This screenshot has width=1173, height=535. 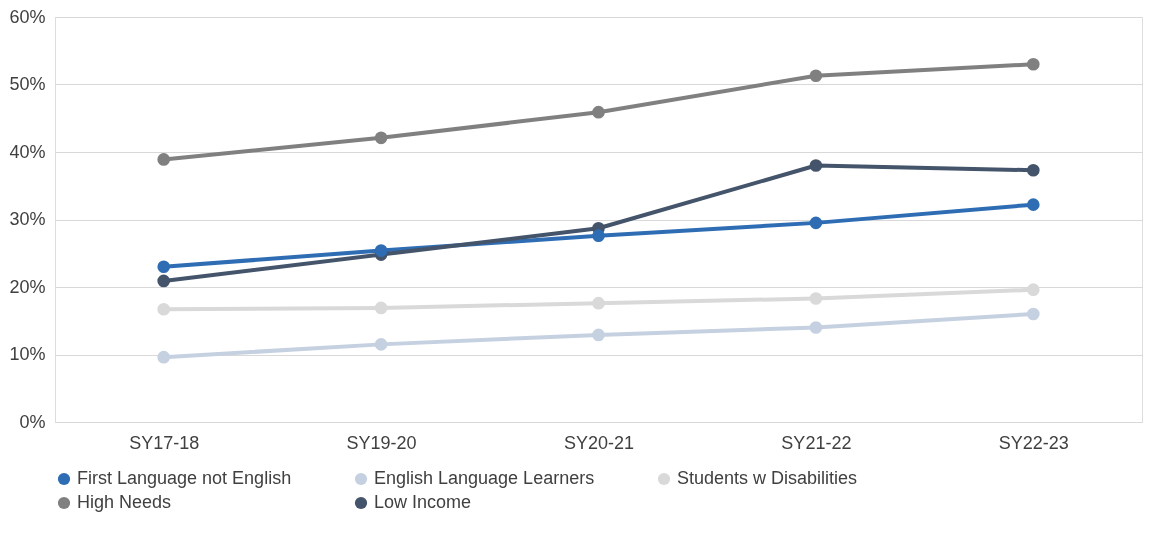 I want to click on x-tick-label: SY22-23, so click(x=1033, y=442).